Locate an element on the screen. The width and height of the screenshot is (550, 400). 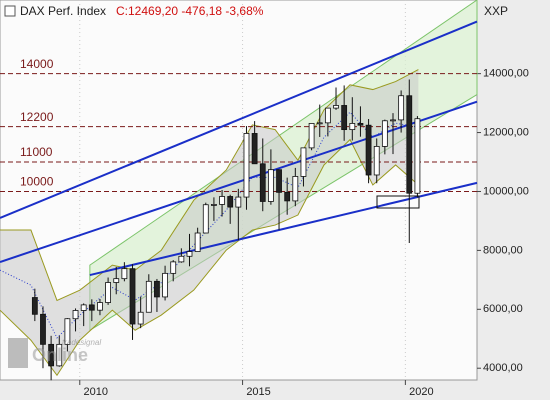
y-tick-label: 10000,00 is located at coordinates (506, 191).